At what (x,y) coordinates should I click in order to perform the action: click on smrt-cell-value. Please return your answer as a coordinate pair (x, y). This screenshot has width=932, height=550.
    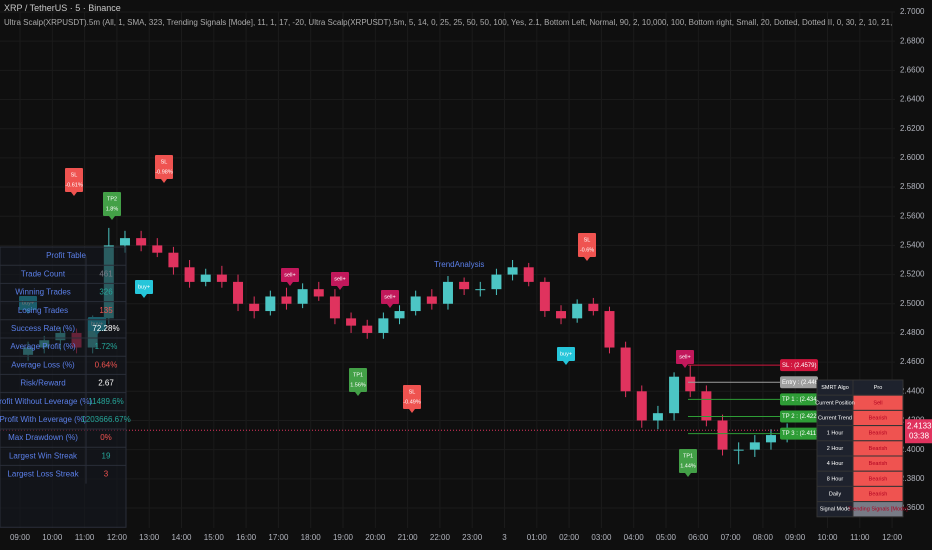
    Looking at the image, I should click on (878, 509).